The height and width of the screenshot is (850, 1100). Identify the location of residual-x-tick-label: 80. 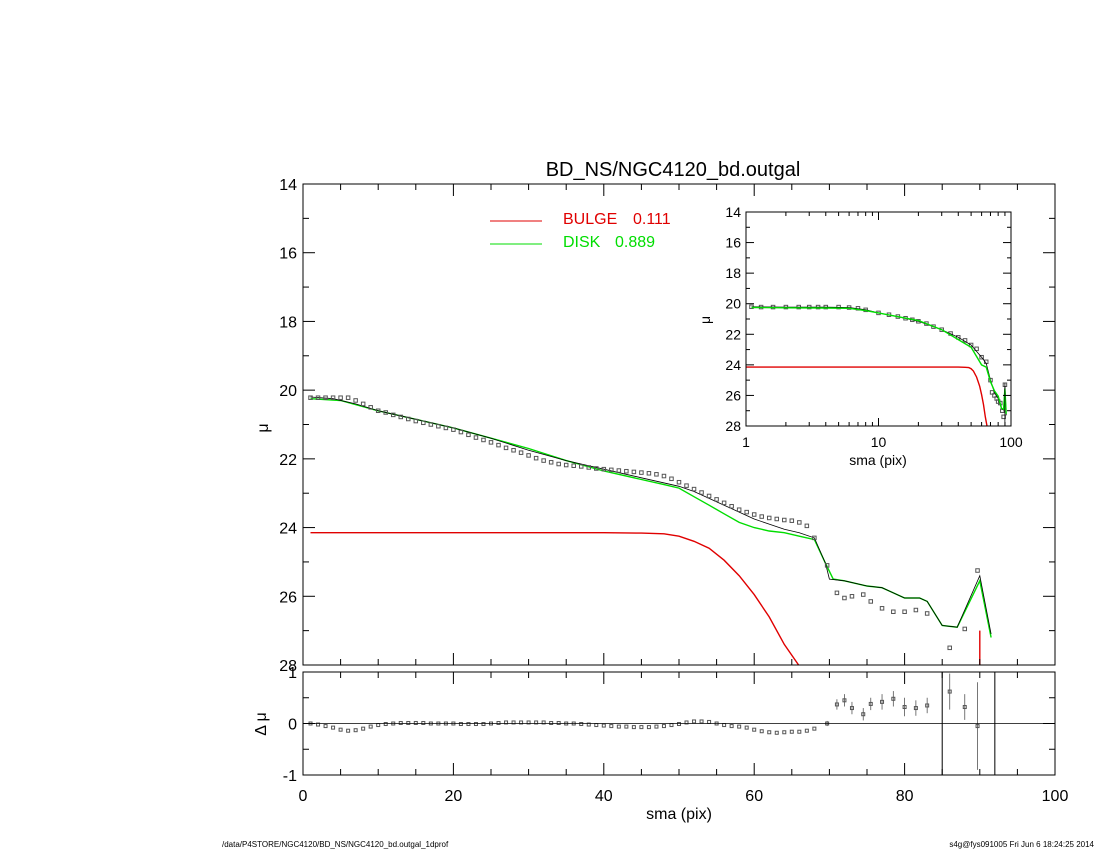
(905, 796).